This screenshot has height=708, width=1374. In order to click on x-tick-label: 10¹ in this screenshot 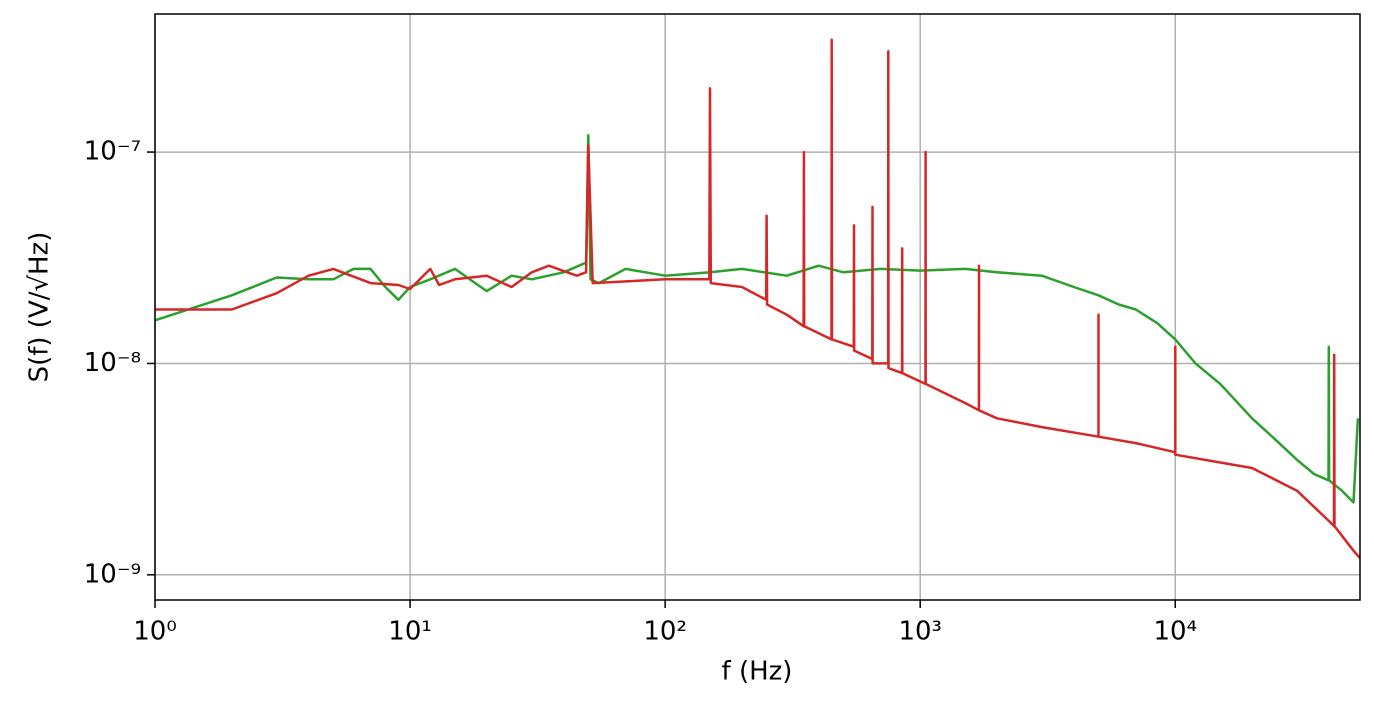, I will do `click(410, 632)`.